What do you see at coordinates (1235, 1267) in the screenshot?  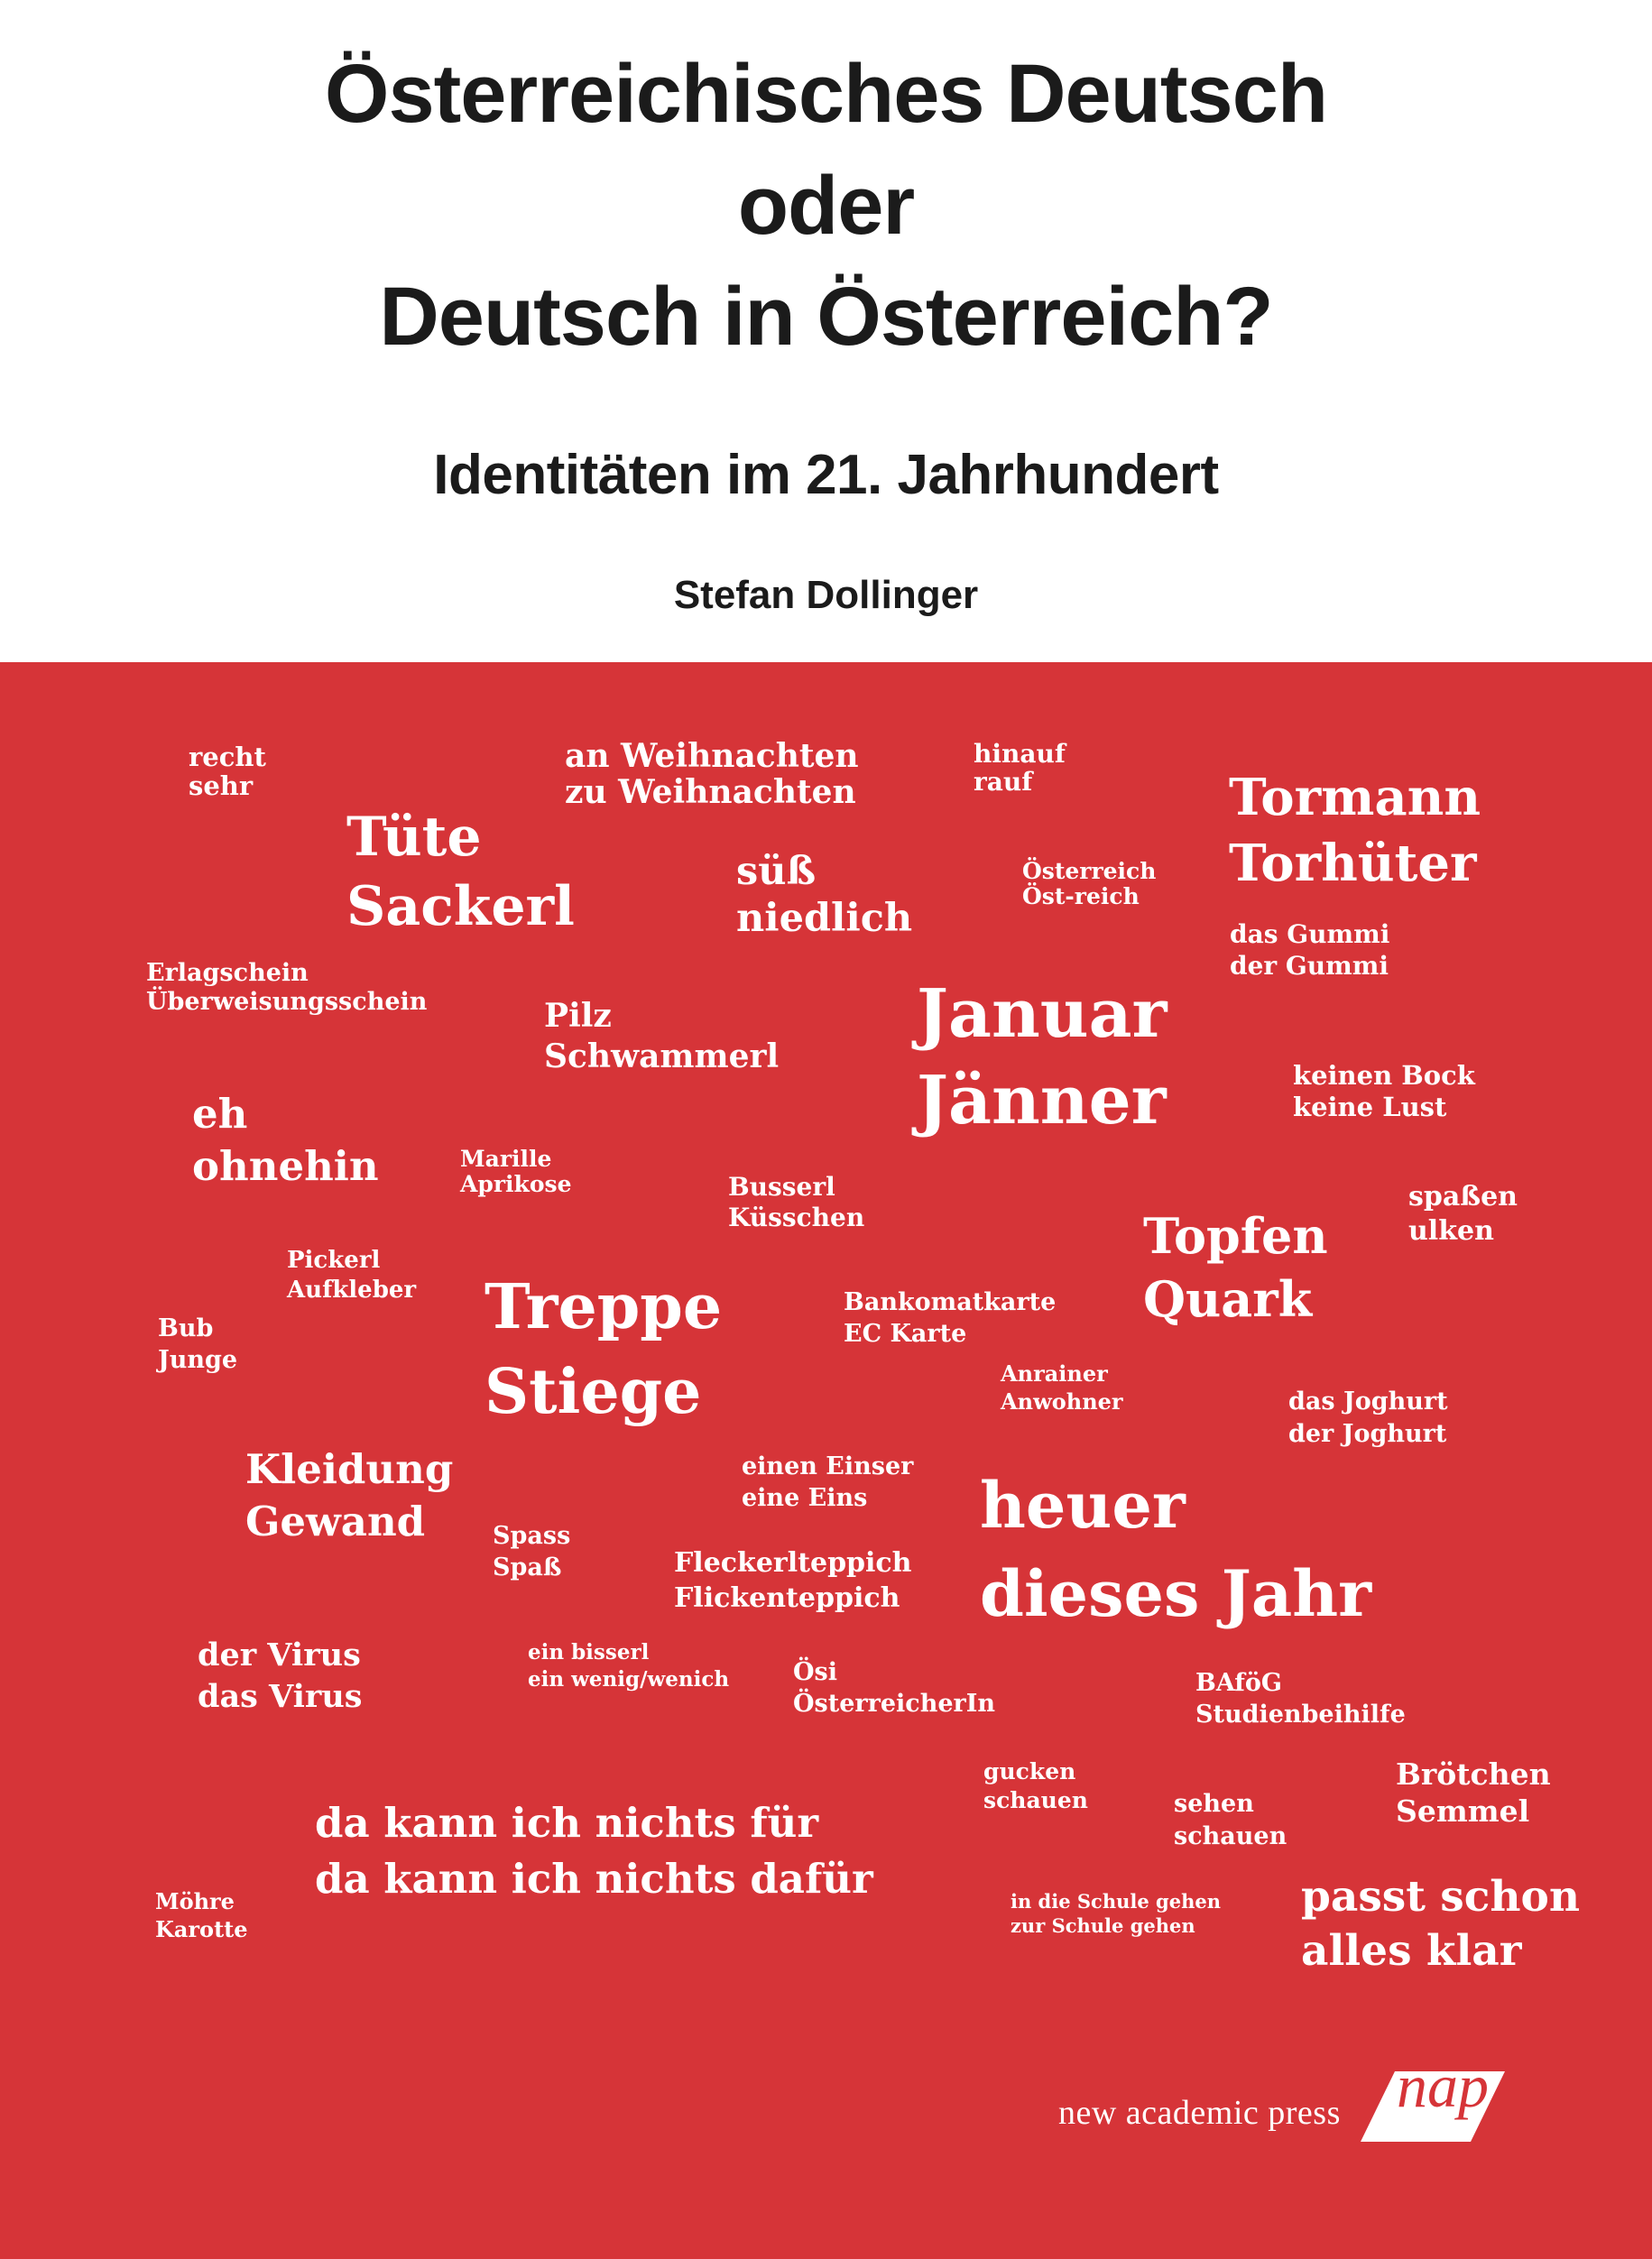 I see `word-pair-topfen-quark: Topfen Quark` at bounding box center [1235, 1267].